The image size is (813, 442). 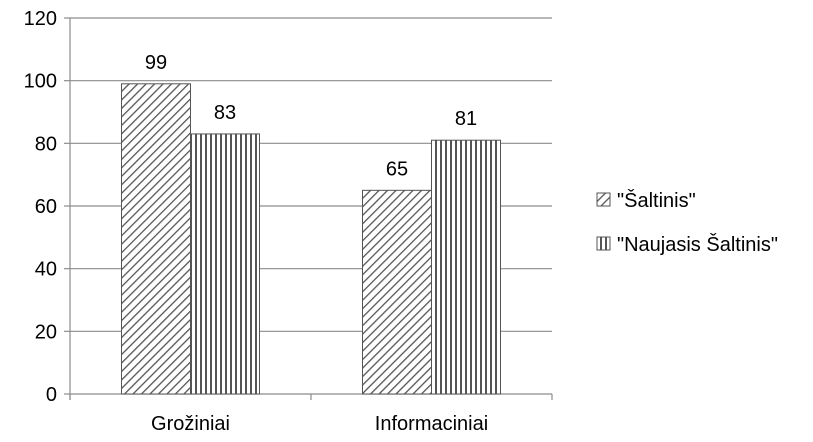 I want to click on data-label: 99, so click(x=156, y=63).